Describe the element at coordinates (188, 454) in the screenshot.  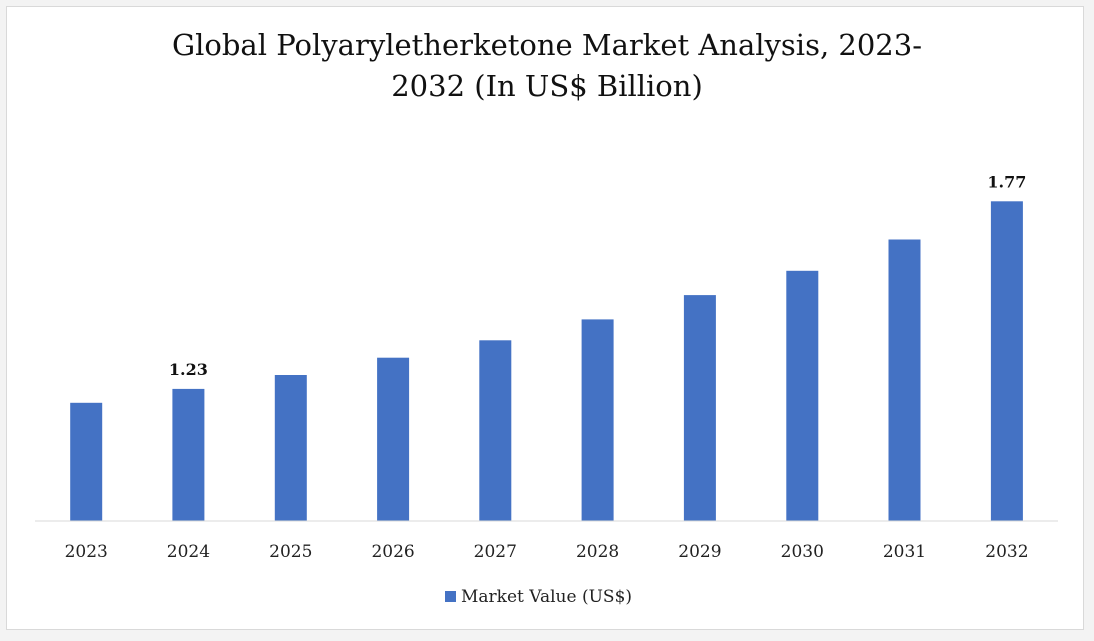
I see `bar-2024` at that location.